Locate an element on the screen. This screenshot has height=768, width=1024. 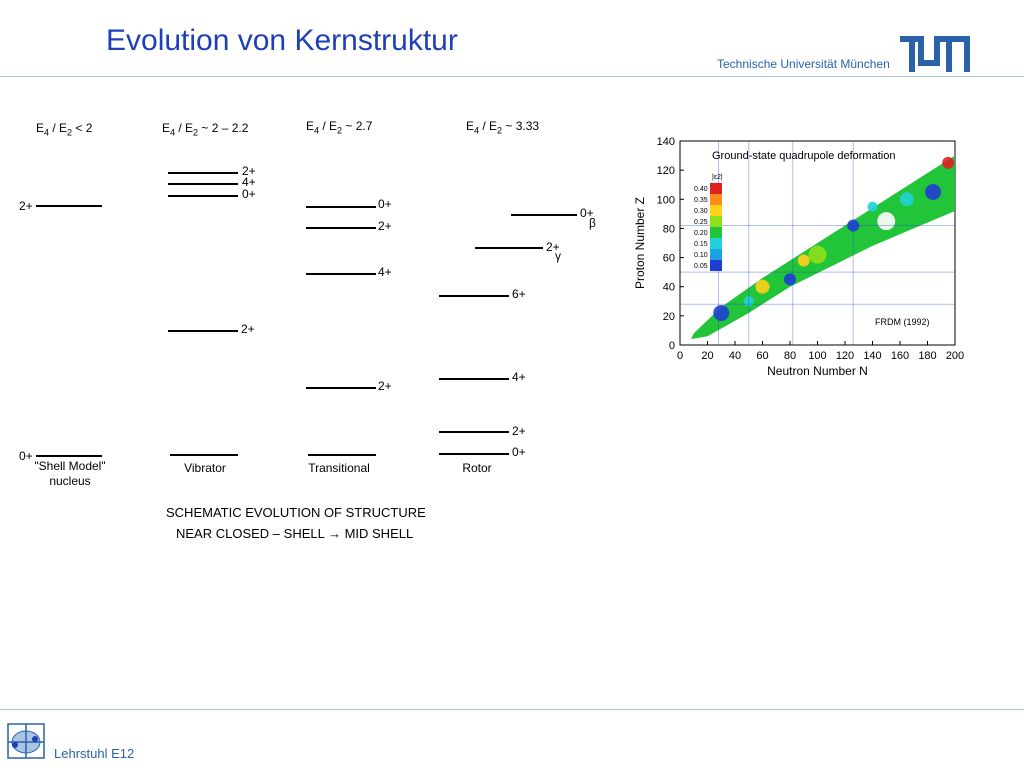
header-divider is located at coordinates (512, 76).